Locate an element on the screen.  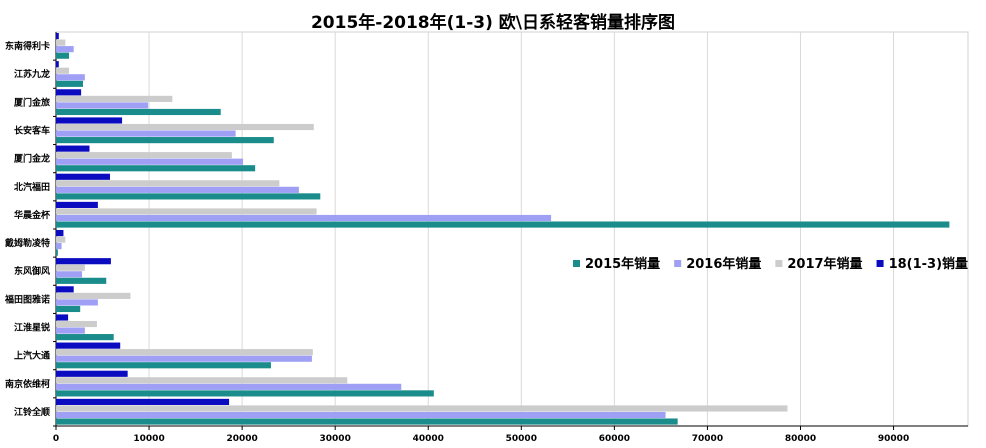
x-tick-label: 10000 is located at coordinates (148, 439).